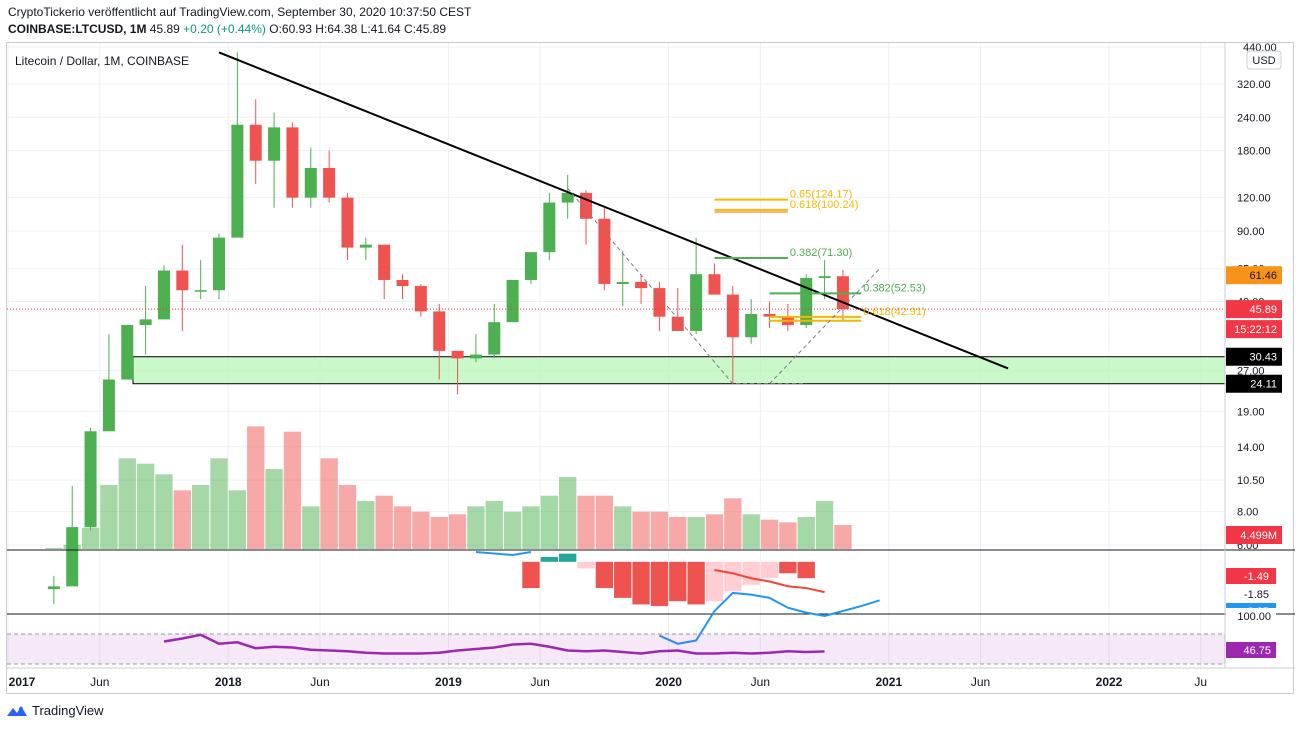 The height and width of the screenshot is (731, 1300). I want to click on footer-text: TradingView, so click(68, 710).